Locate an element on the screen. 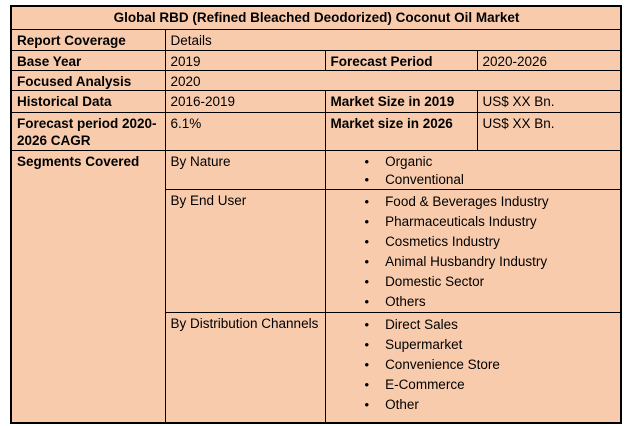 The image size is (630, 426). report-coverage-value: Details is located at coordinates (393, 39).